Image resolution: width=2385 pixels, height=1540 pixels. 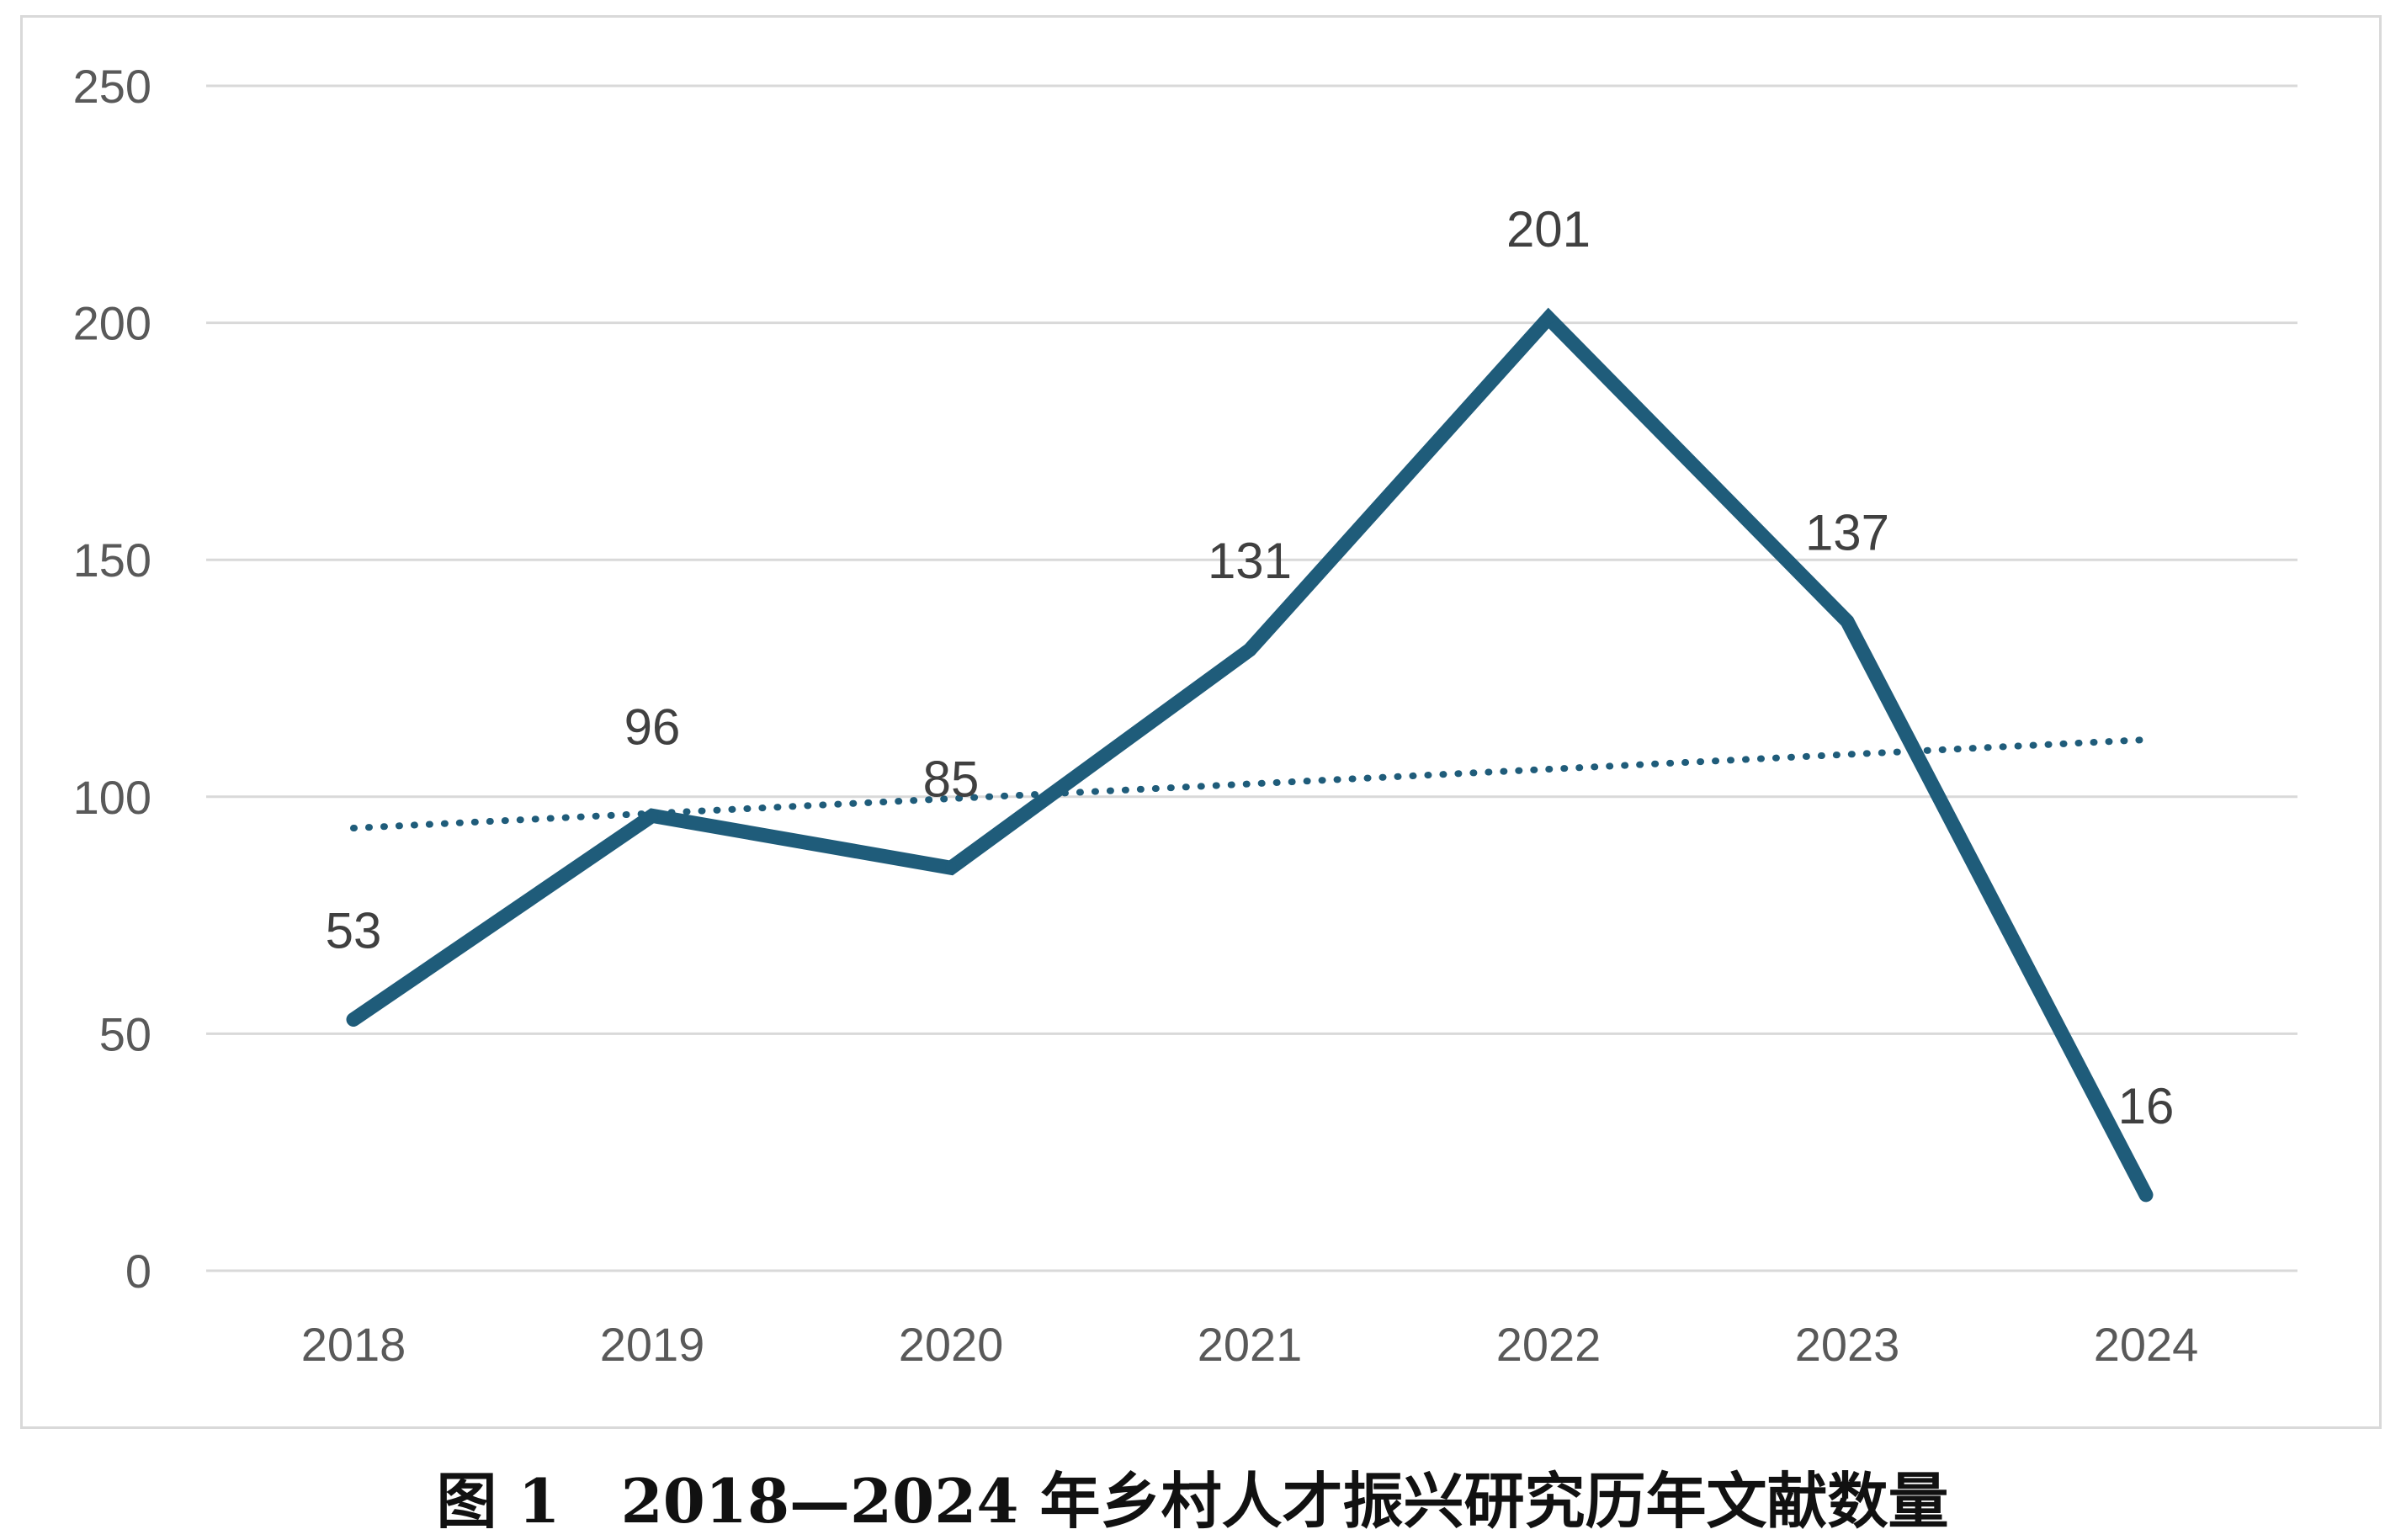 What do you see at coordinates (1250, 561) in the screenshot?
I see `data-label: 131` at bounding box center [1250, 561].